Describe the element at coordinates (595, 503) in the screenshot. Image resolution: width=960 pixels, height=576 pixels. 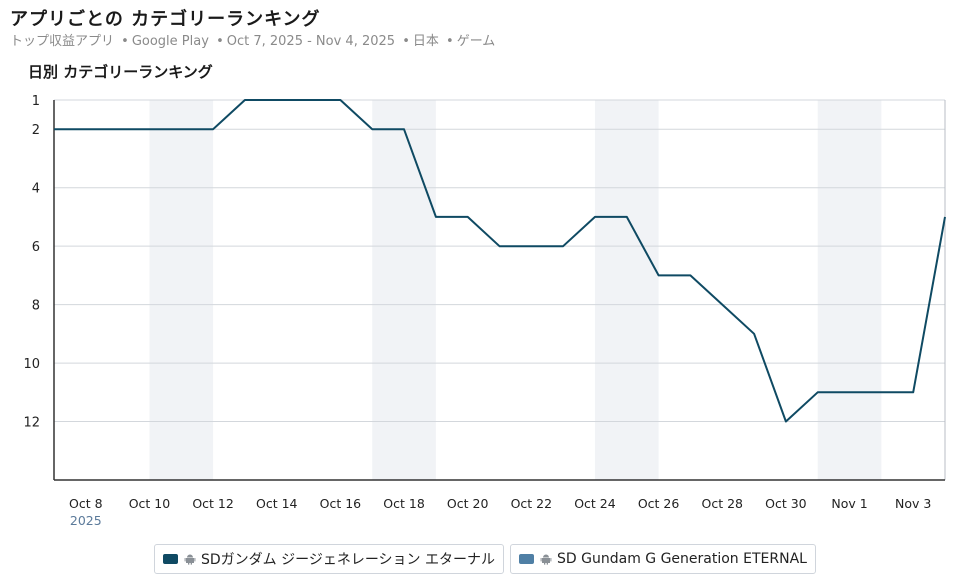
I see `x-tick-label: Oct 24` at that location.